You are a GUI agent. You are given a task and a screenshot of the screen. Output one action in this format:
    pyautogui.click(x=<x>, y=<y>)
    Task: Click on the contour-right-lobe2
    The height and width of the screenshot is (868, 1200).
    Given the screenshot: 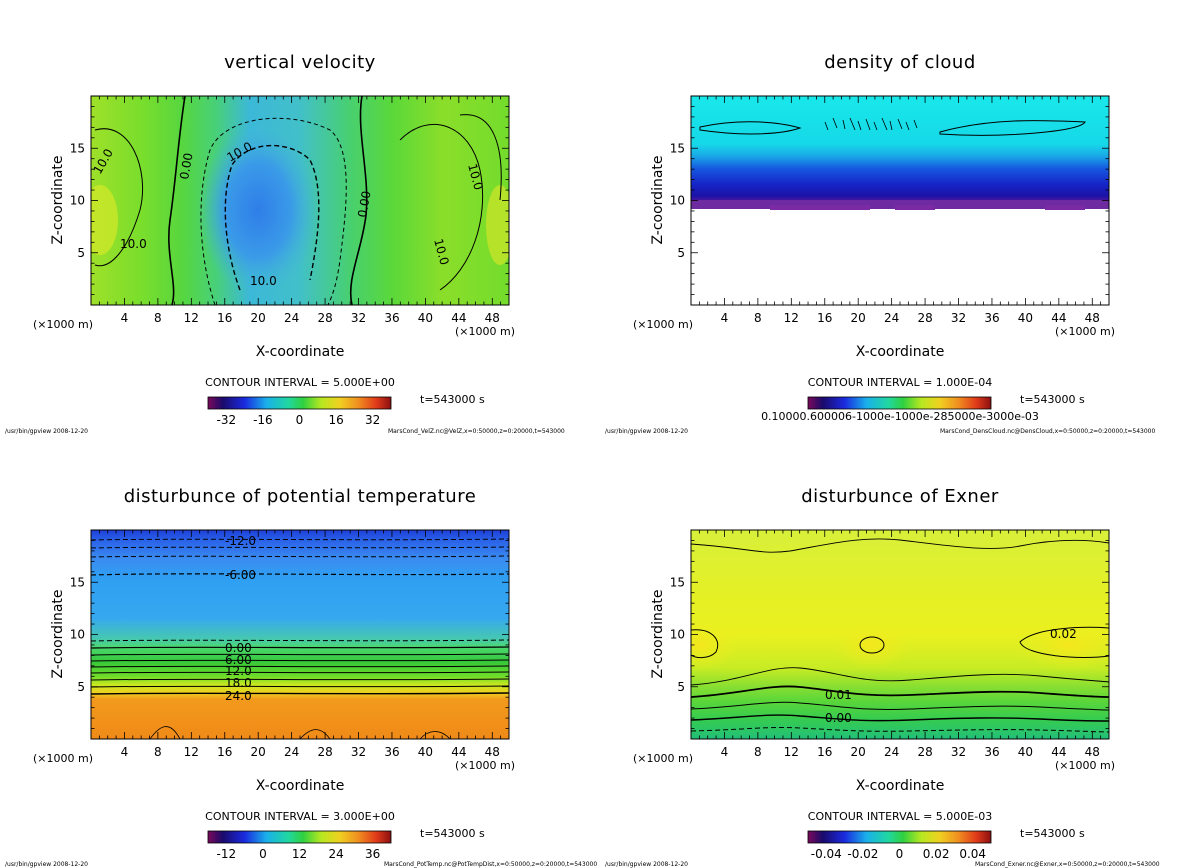 What is the action you would take?
    pyautogui.click(x=480, y=157)
    